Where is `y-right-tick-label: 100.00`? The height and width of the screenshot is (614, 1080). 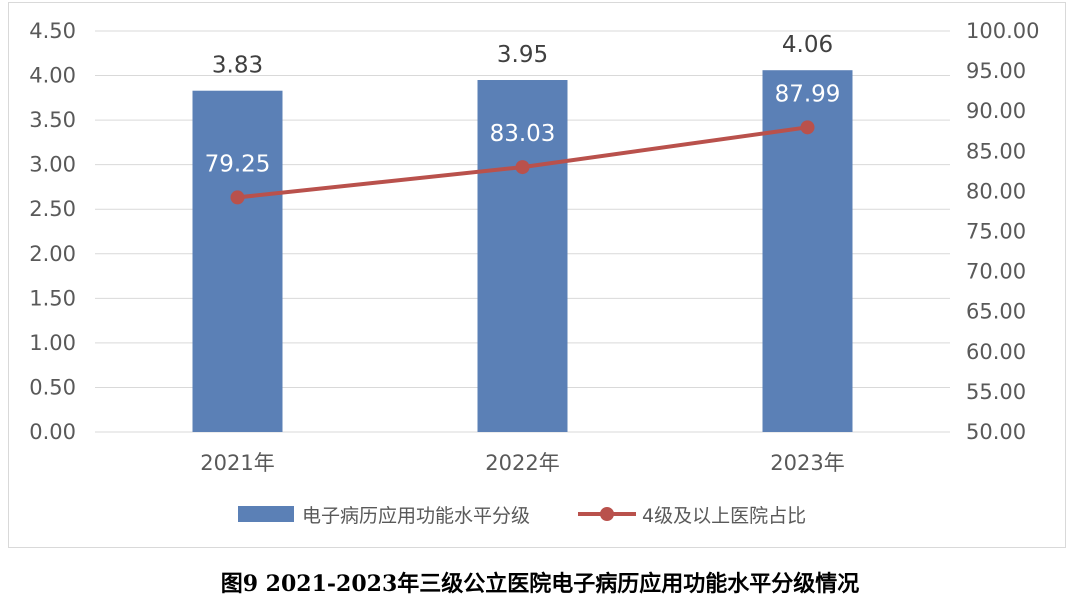
y-right-tick-label: 100.00 is located at coordinates (1002, 31).